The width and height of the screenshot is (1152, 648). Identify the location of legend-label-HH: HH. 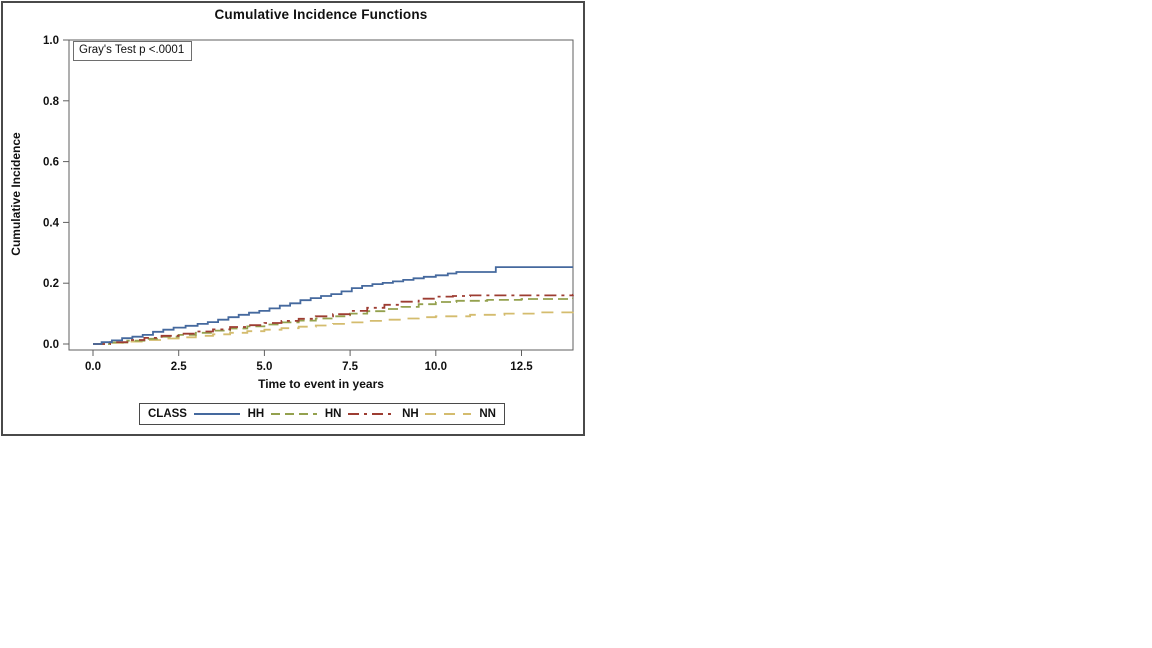
(256, 414).